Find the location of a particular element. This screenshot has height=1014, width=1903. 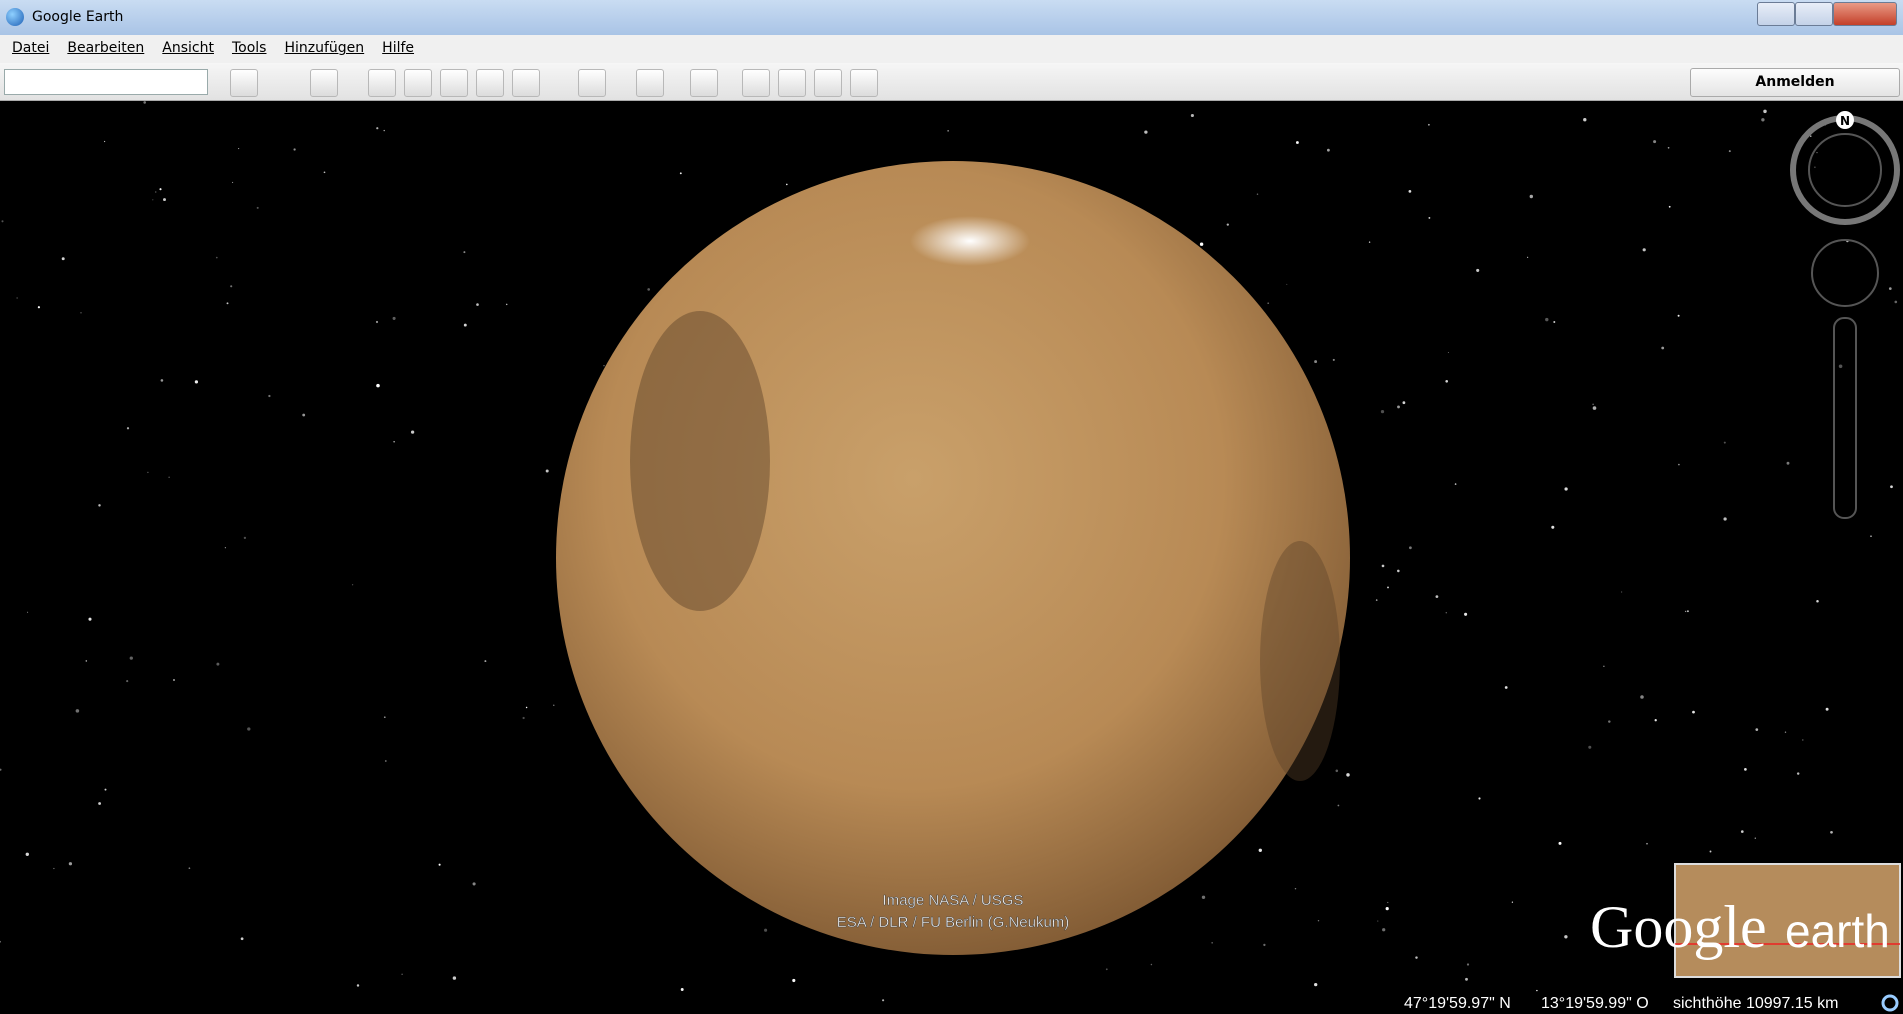

planets-button is located at coordinates (650, 83).